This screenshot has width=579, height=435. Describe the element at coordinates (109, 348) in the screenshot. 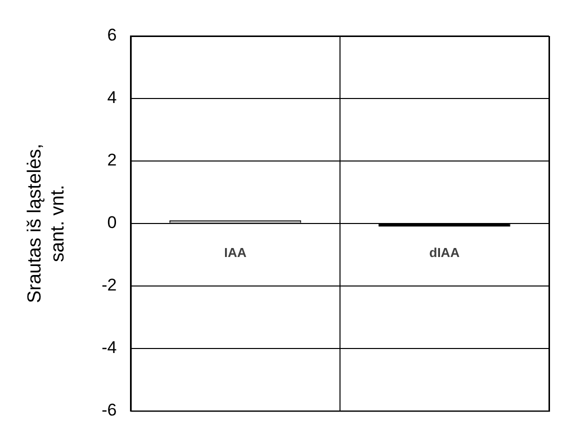

I see `y-tick-label: -4` at that location.